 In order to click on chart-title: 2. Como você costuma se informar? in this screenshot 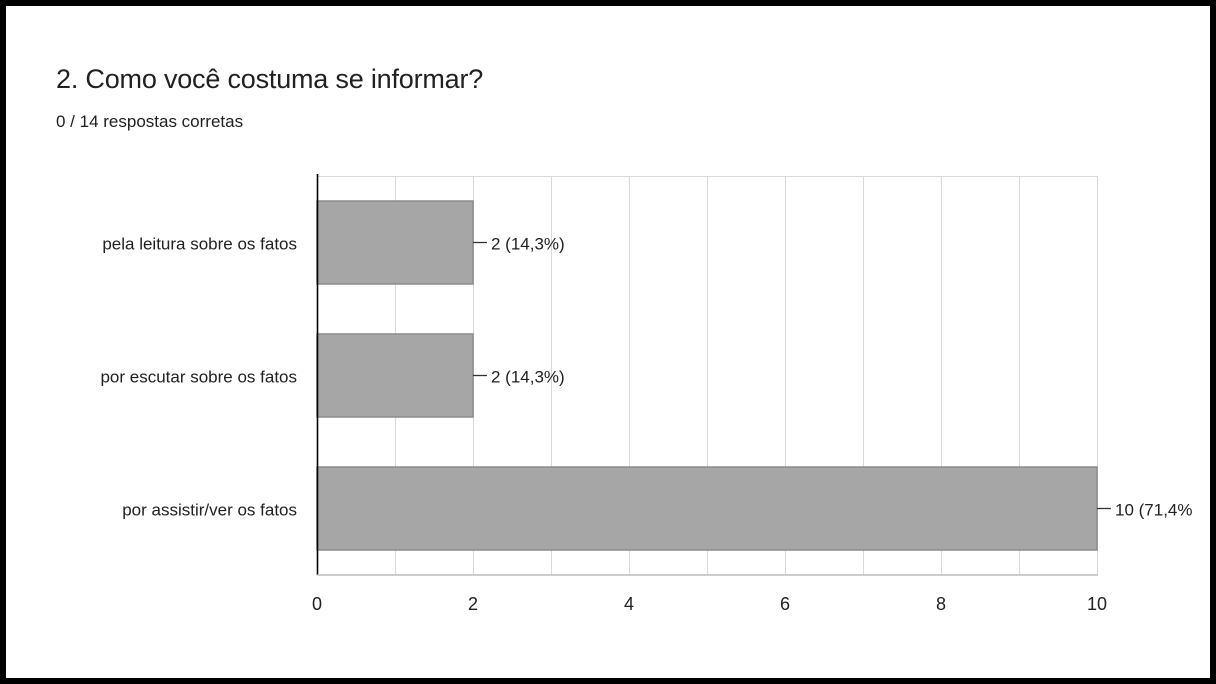, I will do `click(270, 79)`.